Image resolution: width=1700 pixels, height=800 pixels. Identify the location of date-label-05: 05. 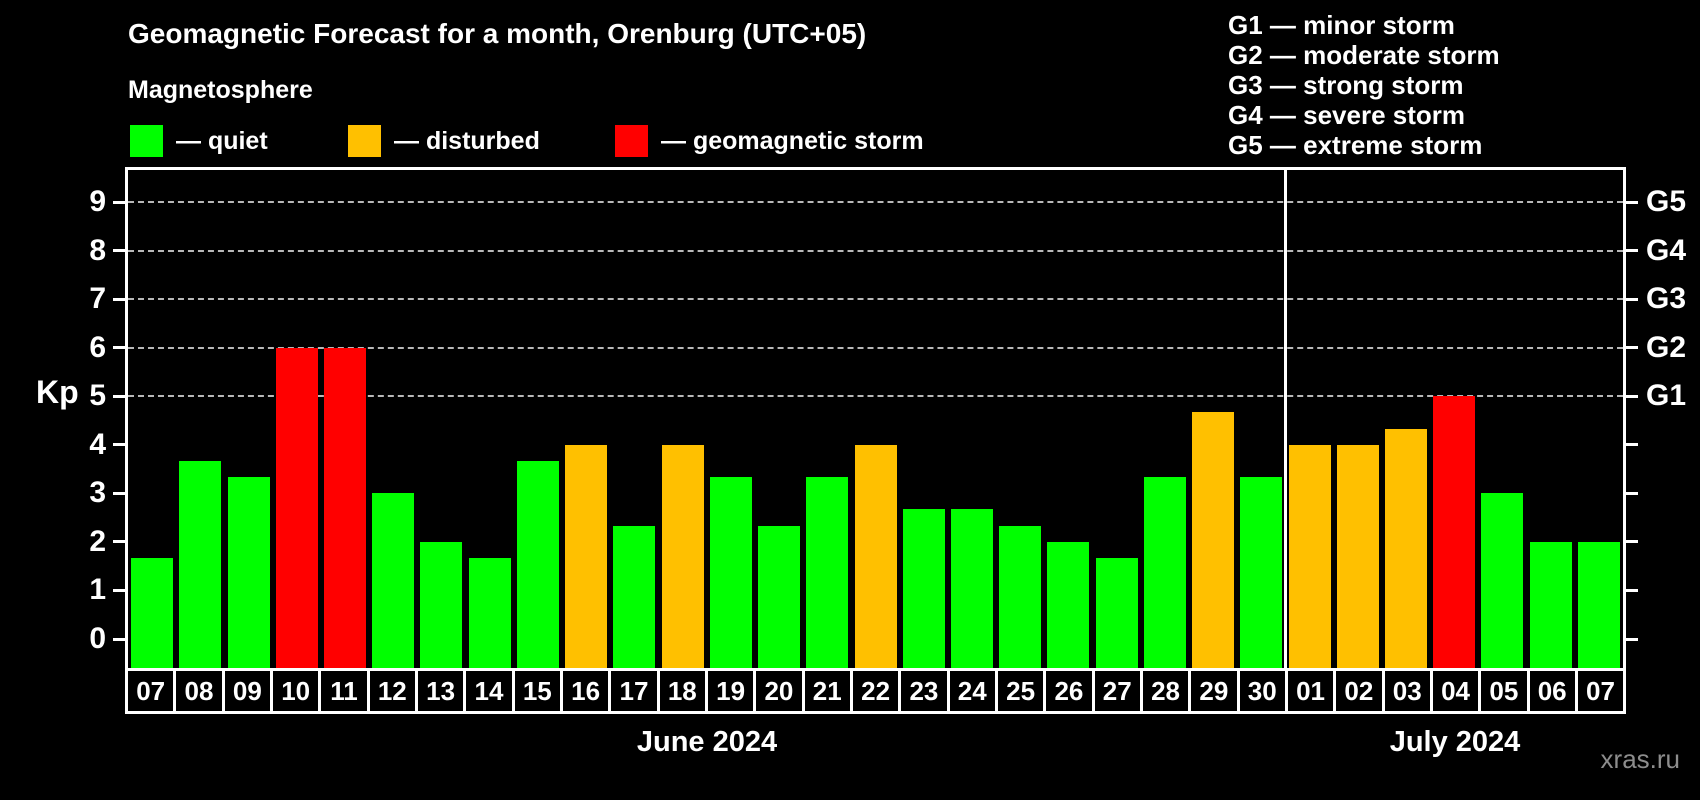
(1502, 691).